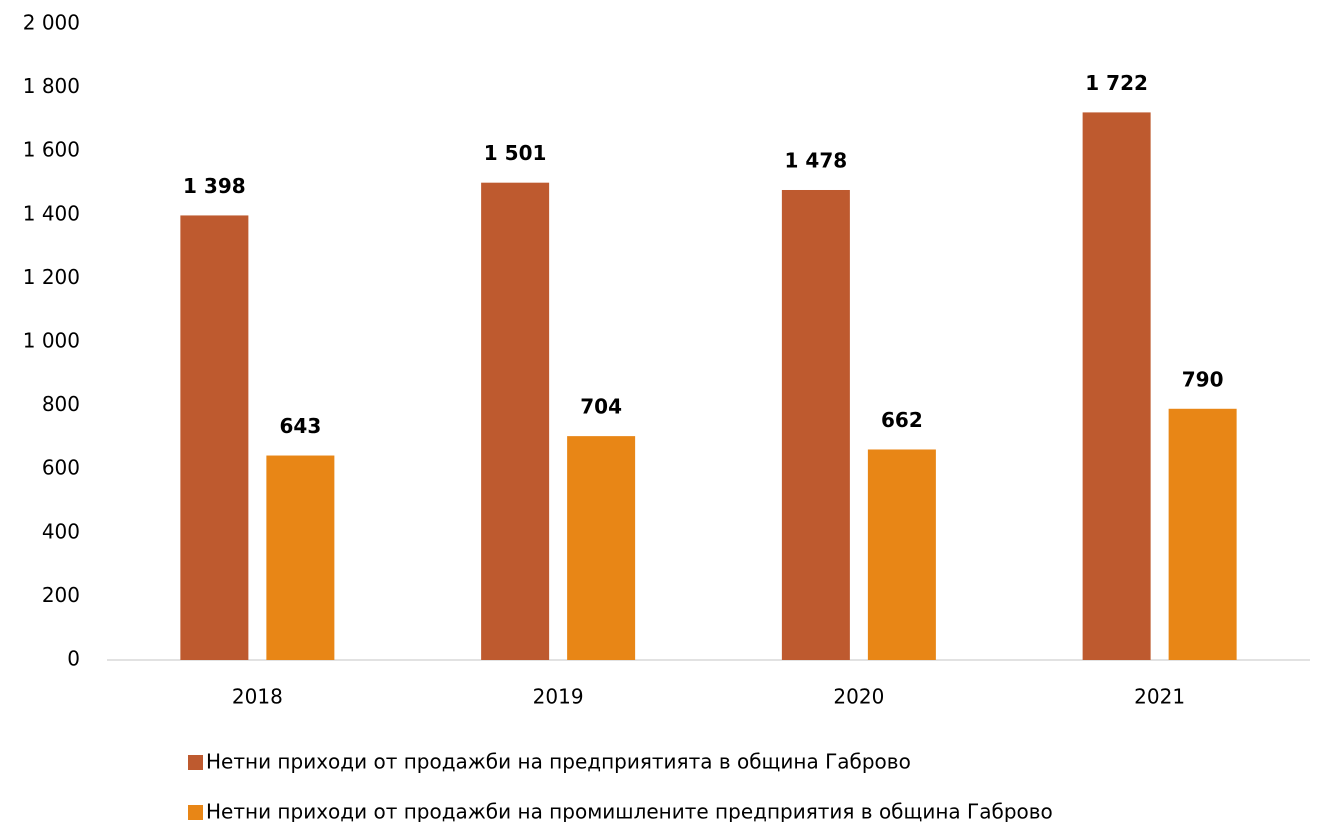  I want to click on data-label: 790, so click(1203, 379).